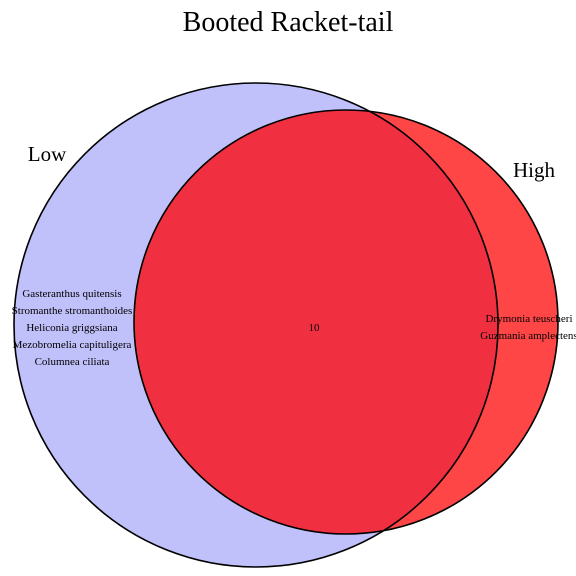 The image size is (576, 576). Describe the element at coordinates (72, 345) in the screenshot. I see `low-item: Mezobromelia capituligera` at that location.